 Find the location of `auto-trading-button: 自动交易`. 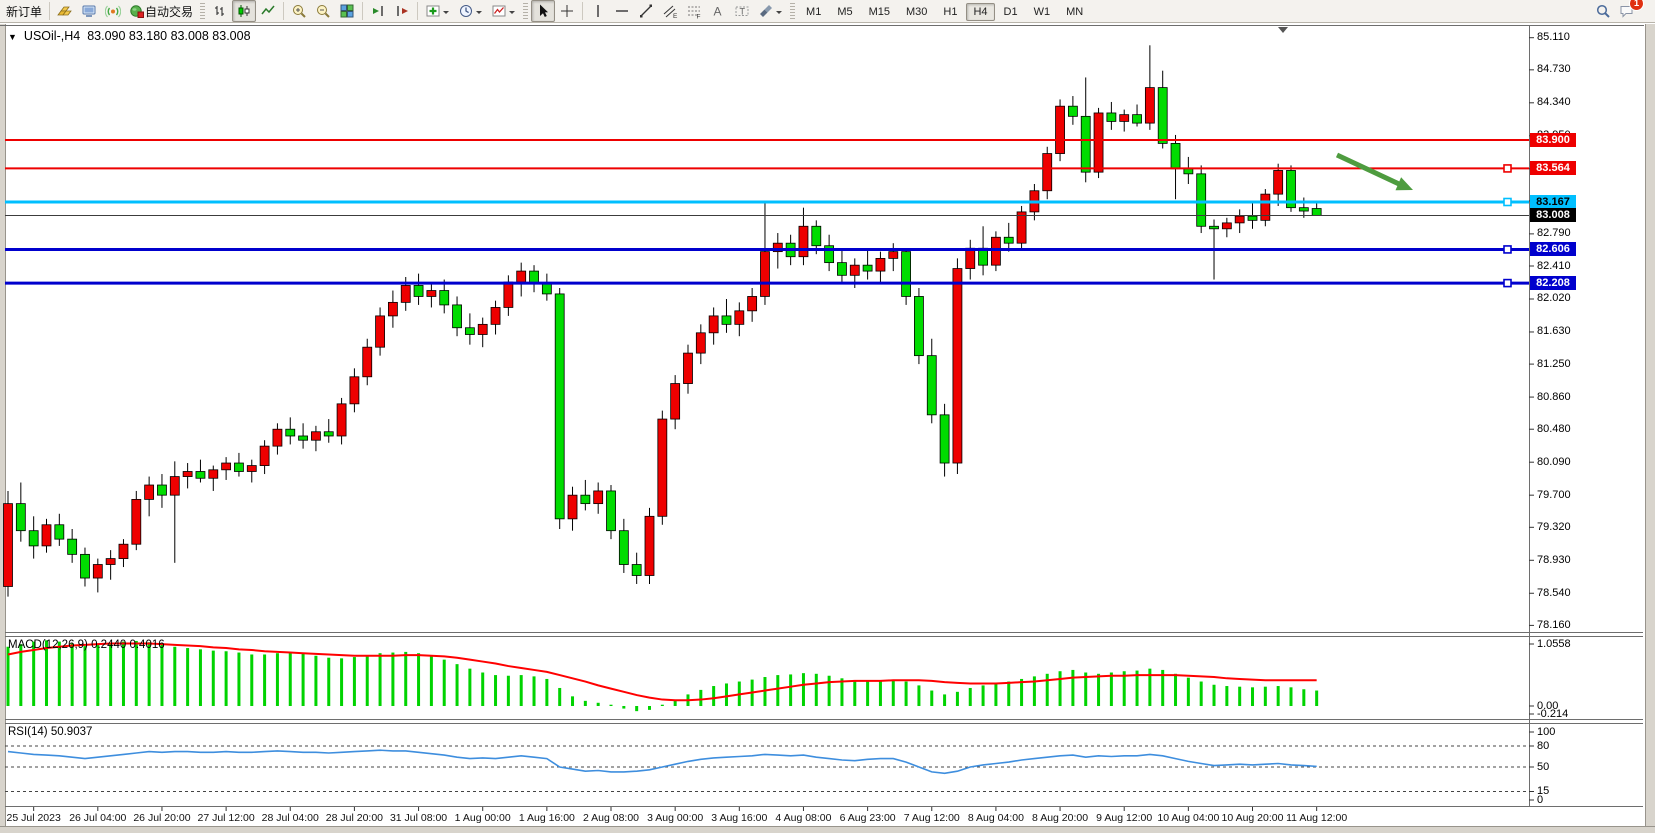

auto-trading-button: 自动交易 is located at coordinates (161, 11).